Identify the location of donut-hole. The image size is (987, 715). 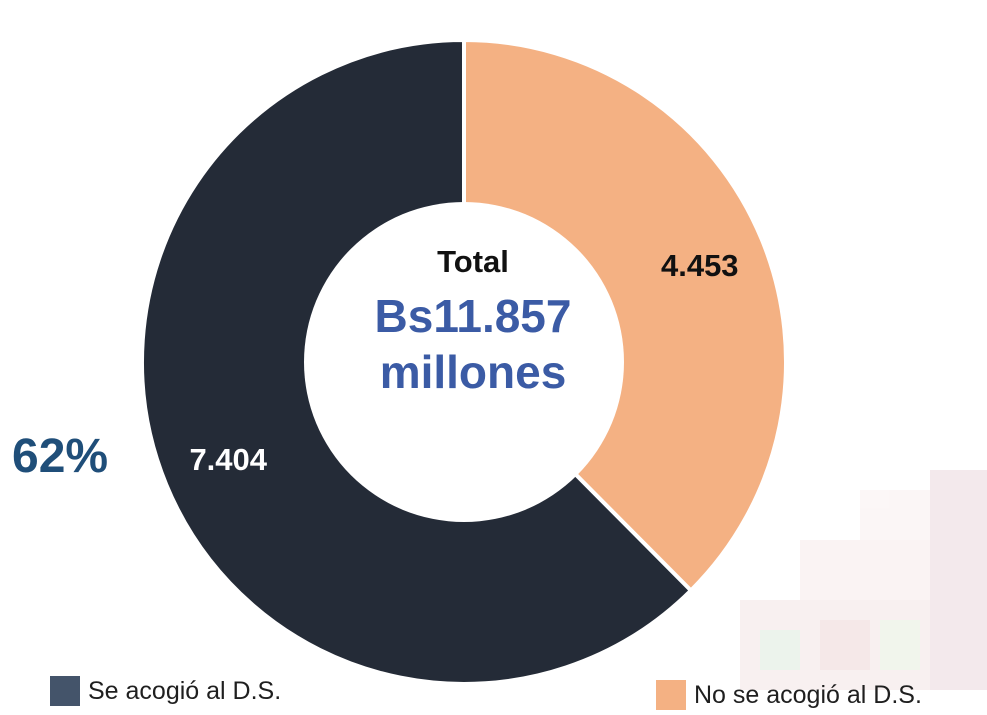
(464, 362).